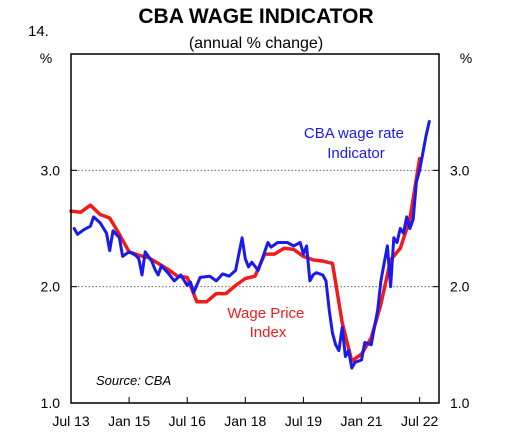 This screenshot has width=507, height=445. What do you see at coordinates (256, 43) in the screenshot?
I see `chart-subtitle: (annual % change)` at bounding box center [256, 43].